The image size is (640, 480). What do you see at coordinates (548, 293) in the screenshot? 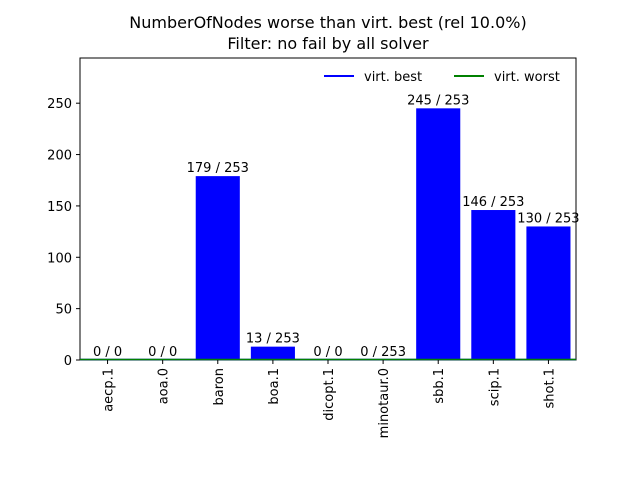
I see `bar-shot.1` at bounding box center [548, 293].